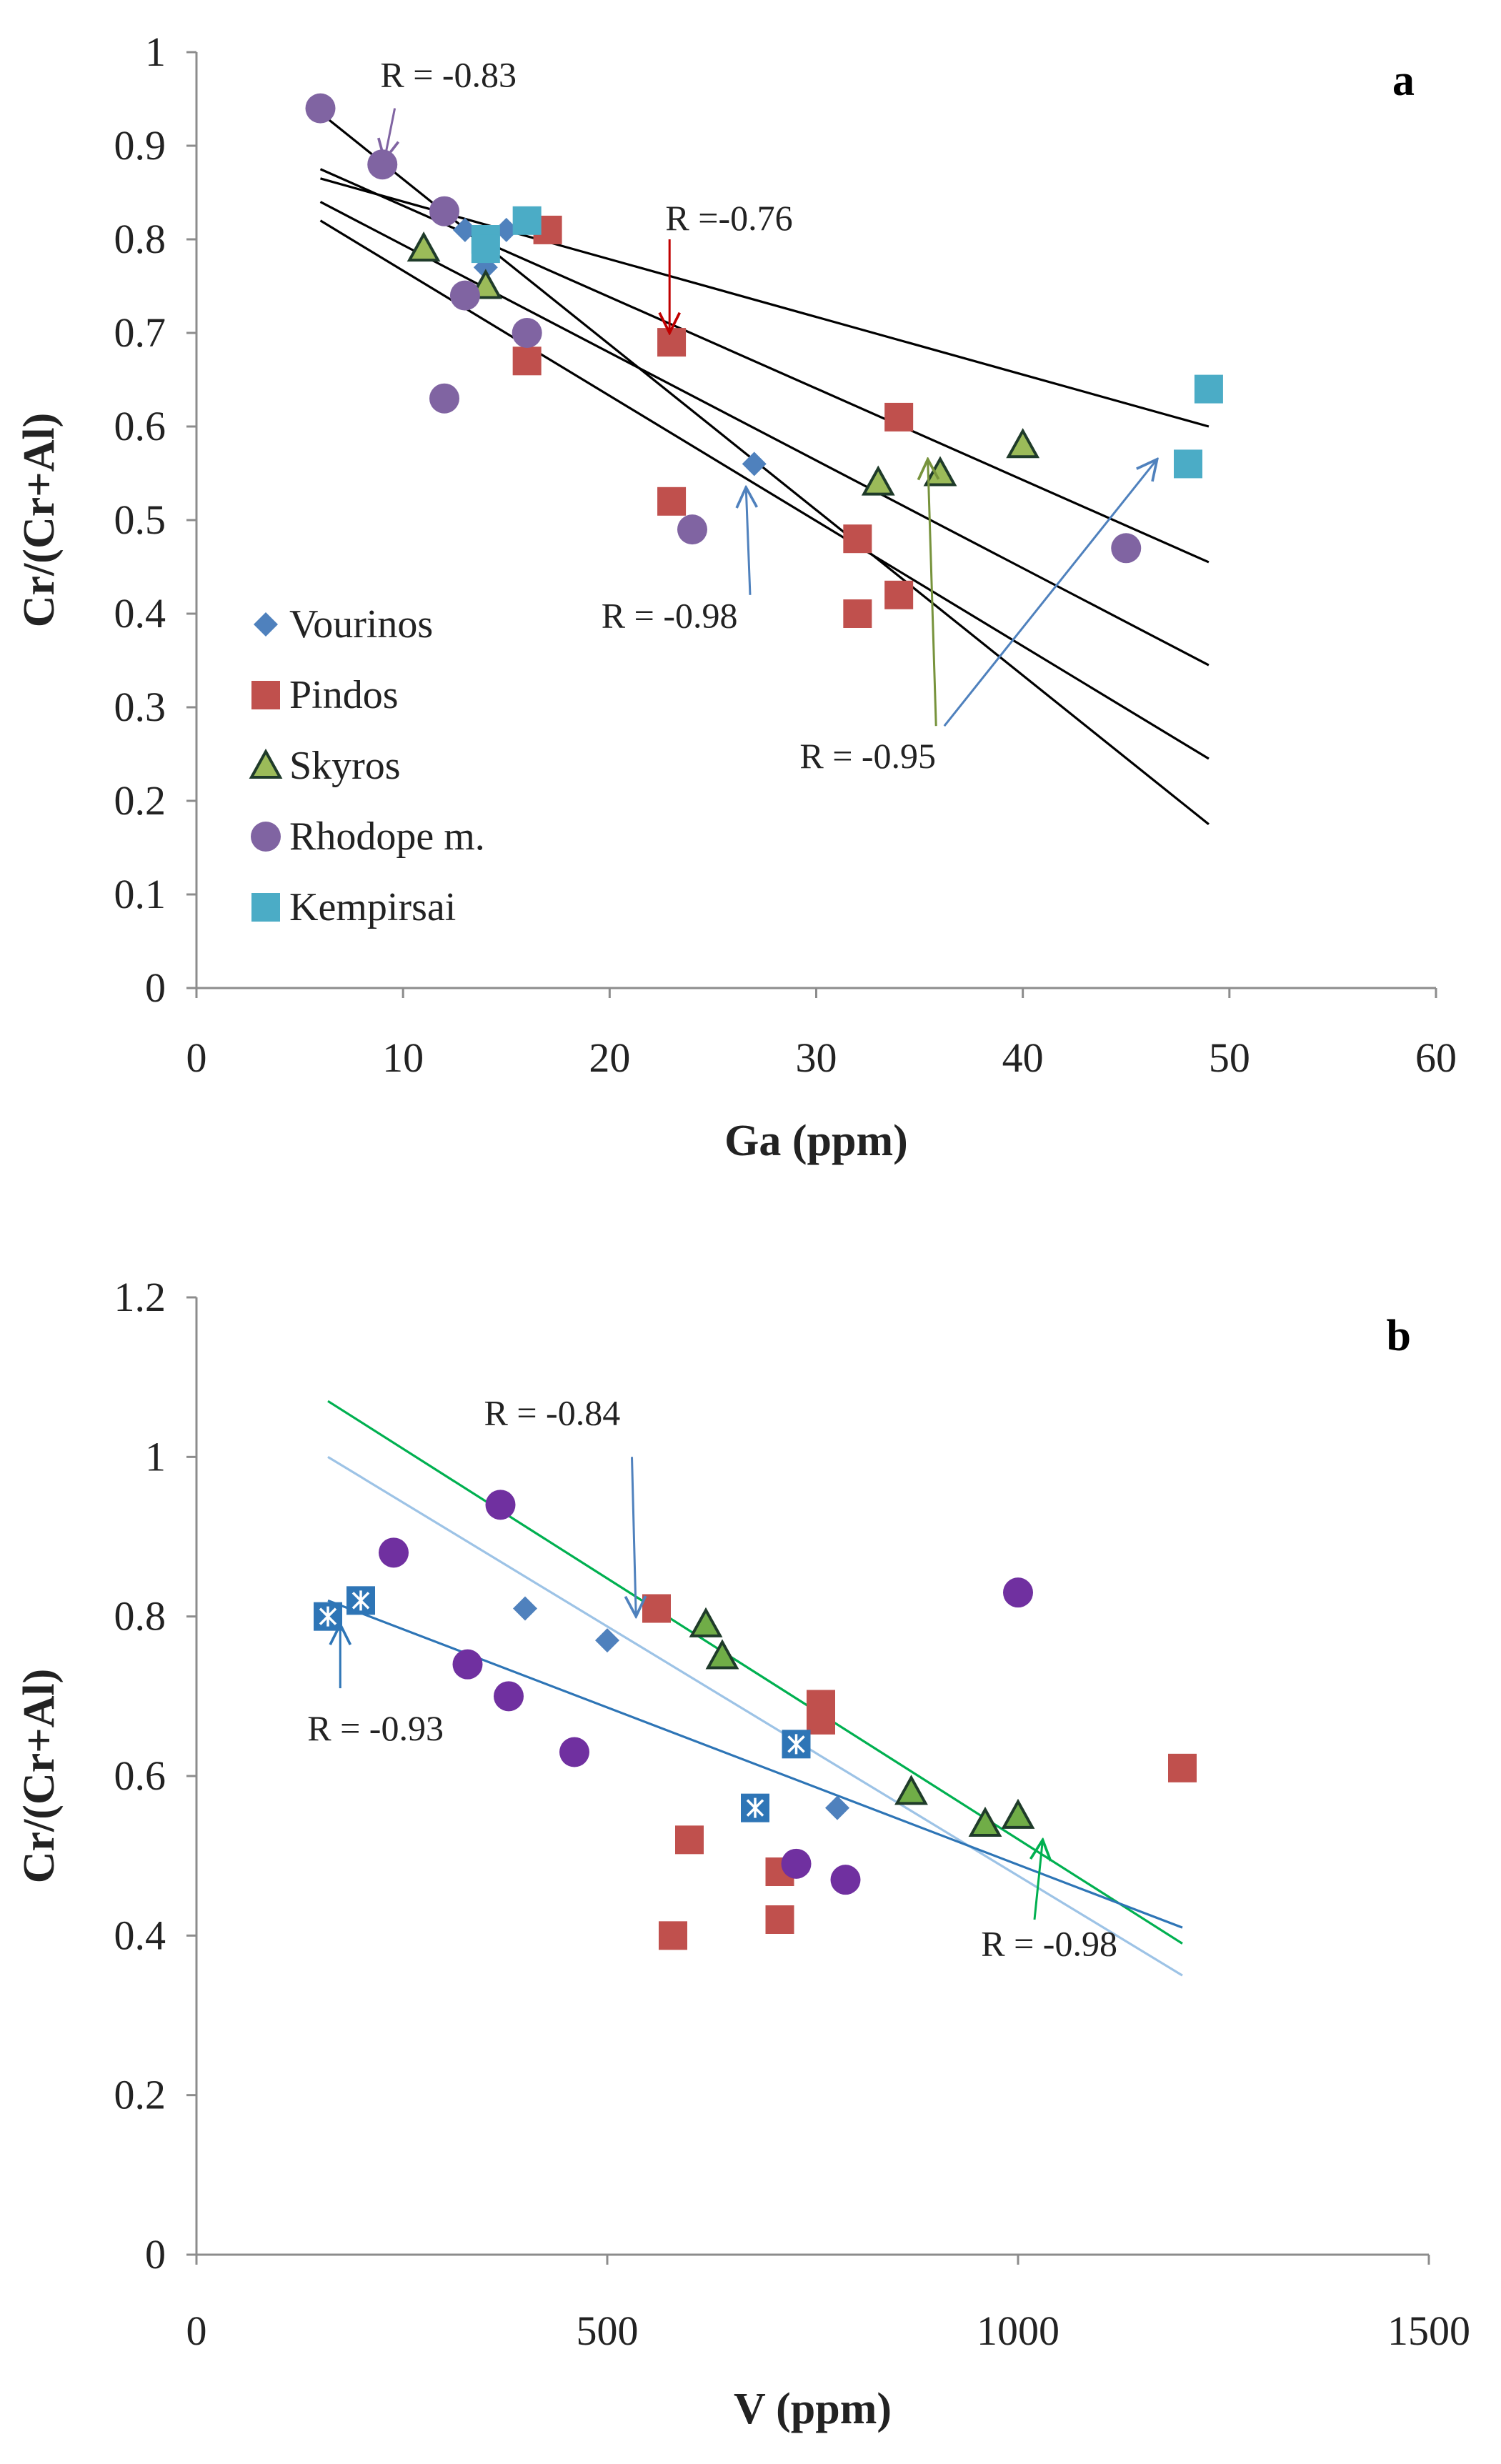 The width and height of the screenshot is (1501, 2464). What do you see at coordinates (353, 907) in the screenshot?
I see `legend-item: Kempirsai` at bounding box center [353, 907].